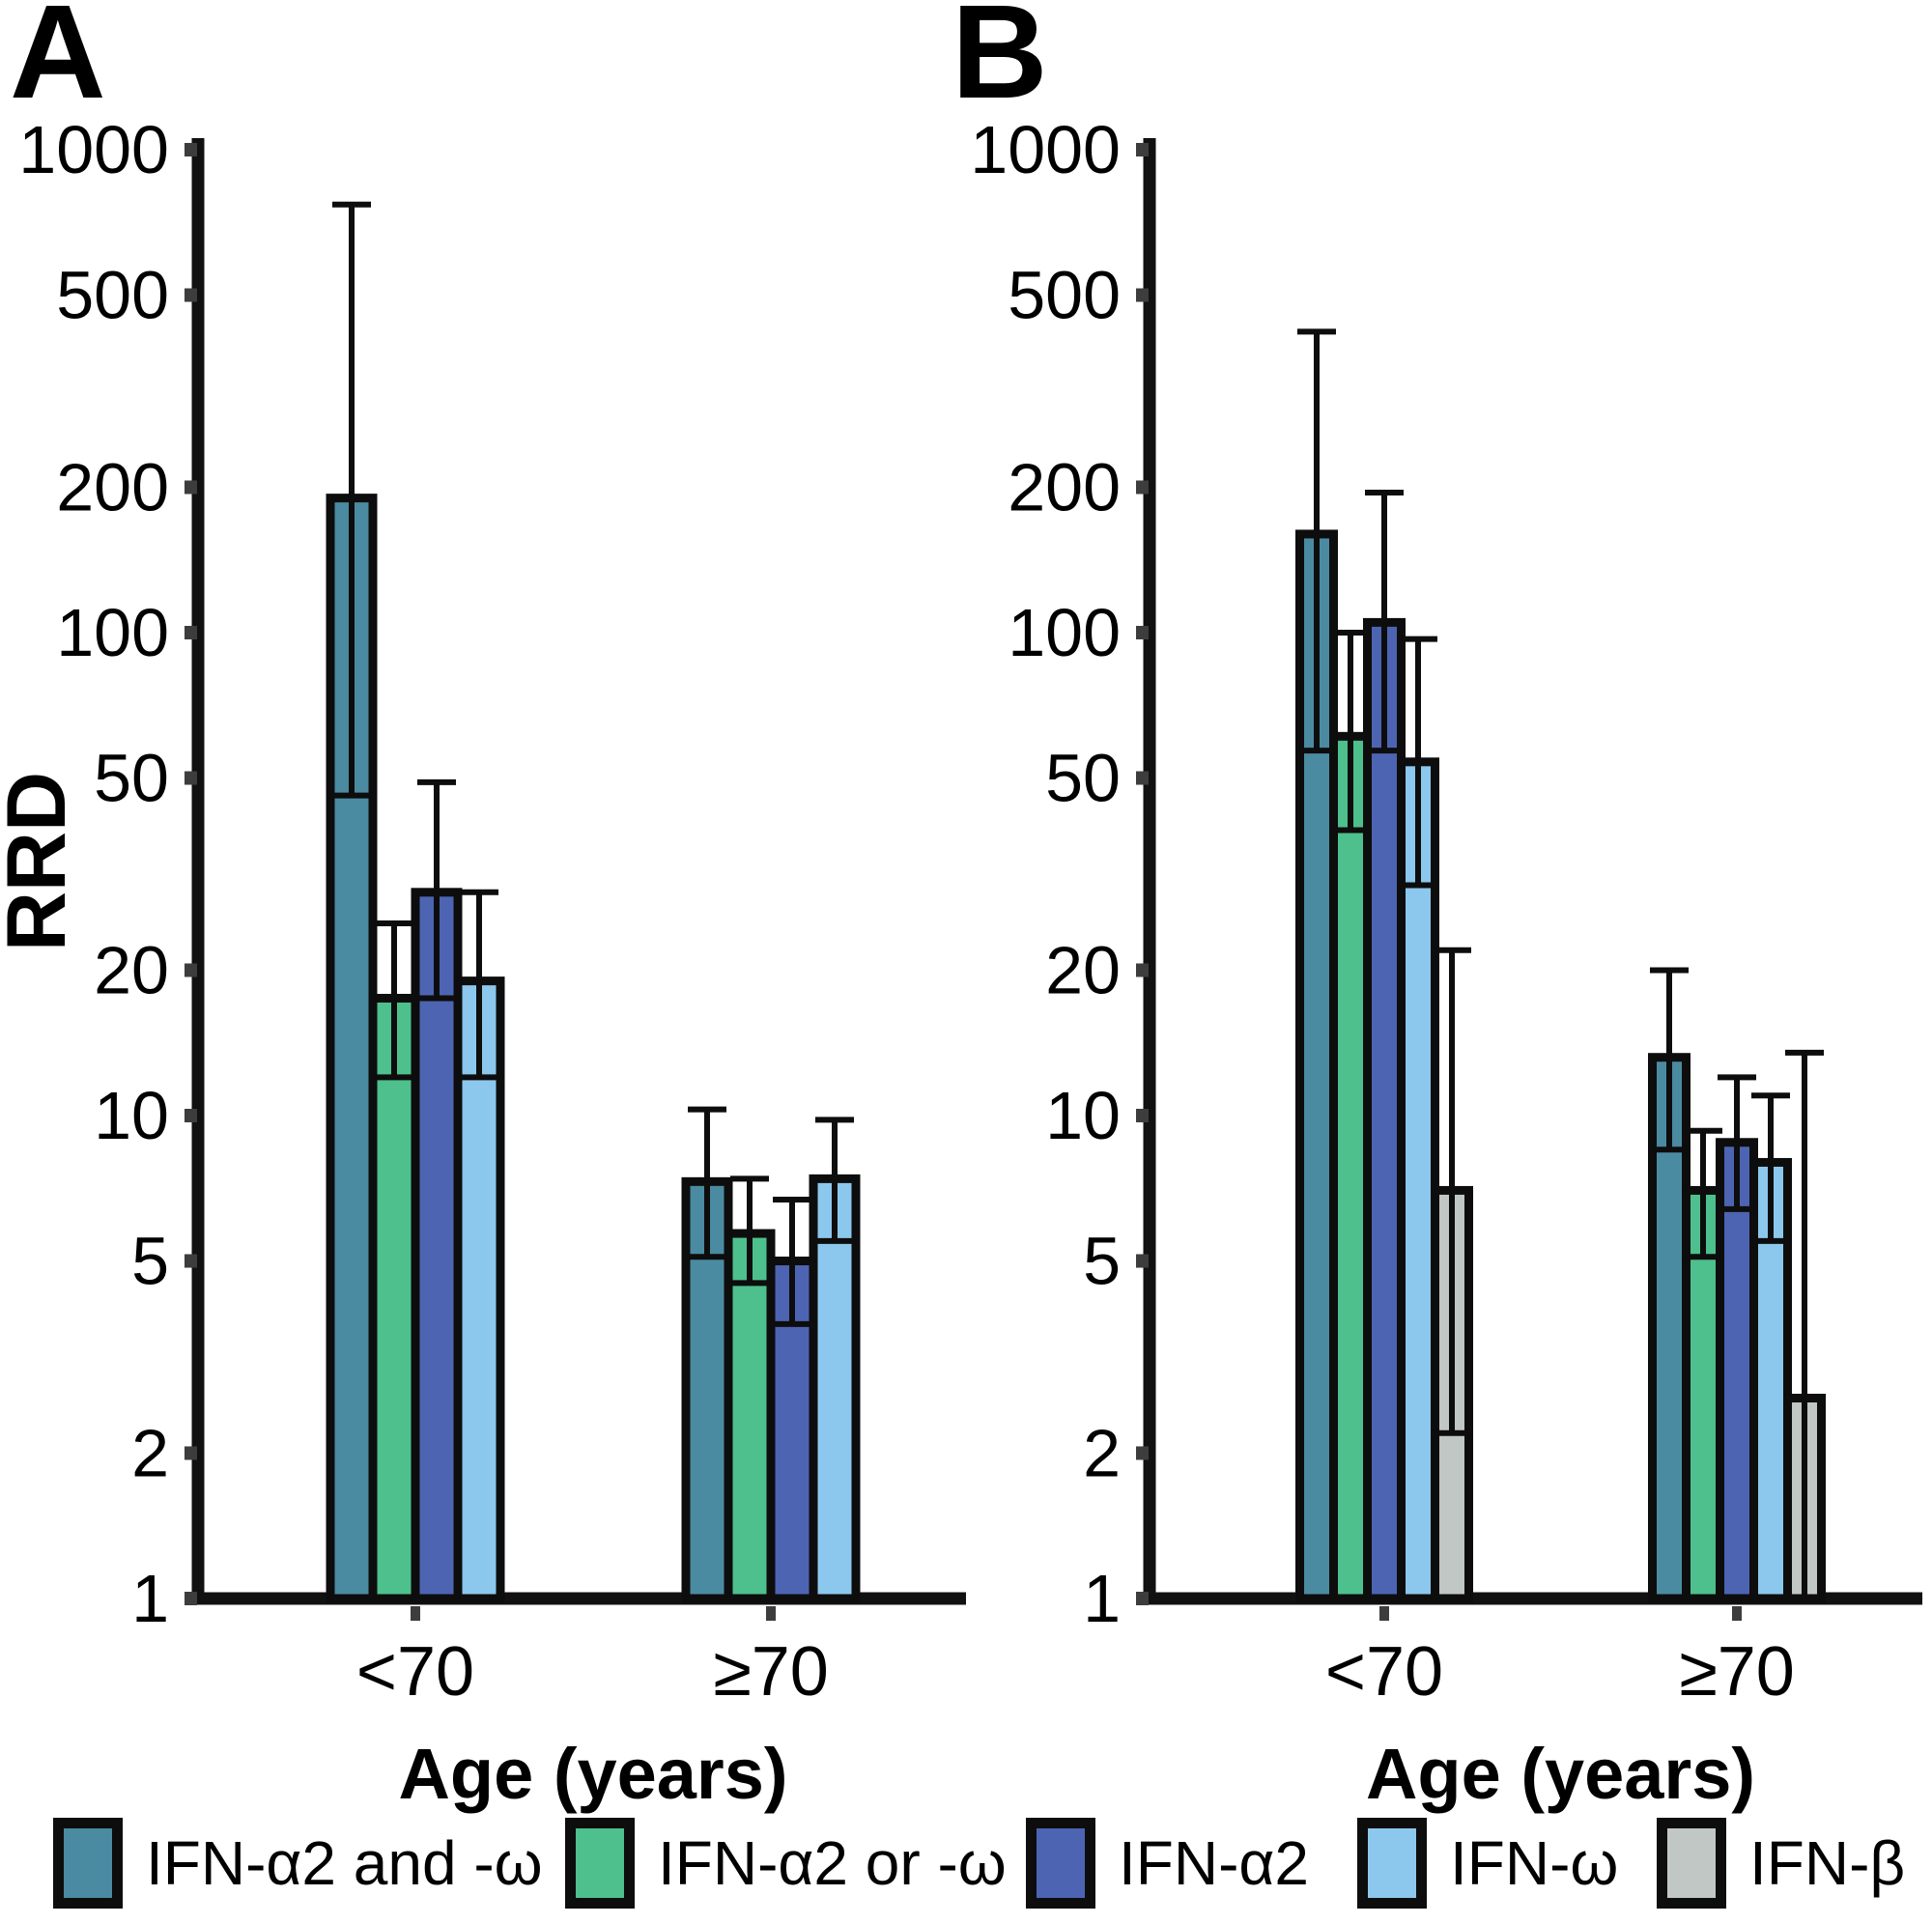 This screenshot has width=1932, height=1924. I want to click on legend-item-5: IFN-β, so click(1781, 1863).